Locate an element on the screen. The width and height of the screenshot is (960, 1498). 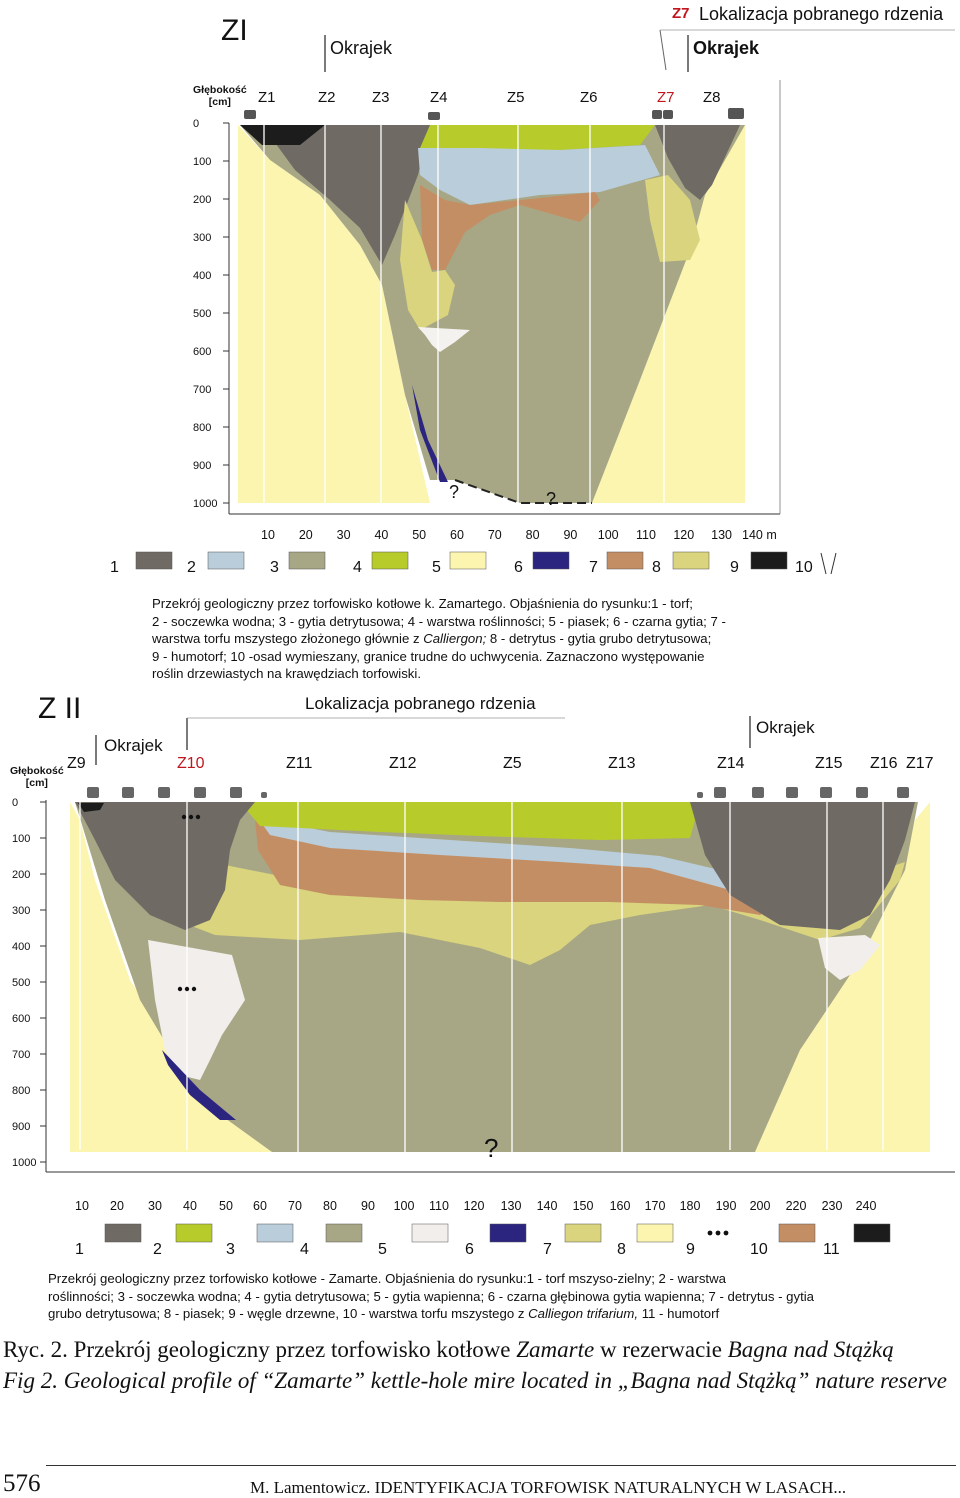
distance-tick-label: 170 is located at coordinates (655, 1206).